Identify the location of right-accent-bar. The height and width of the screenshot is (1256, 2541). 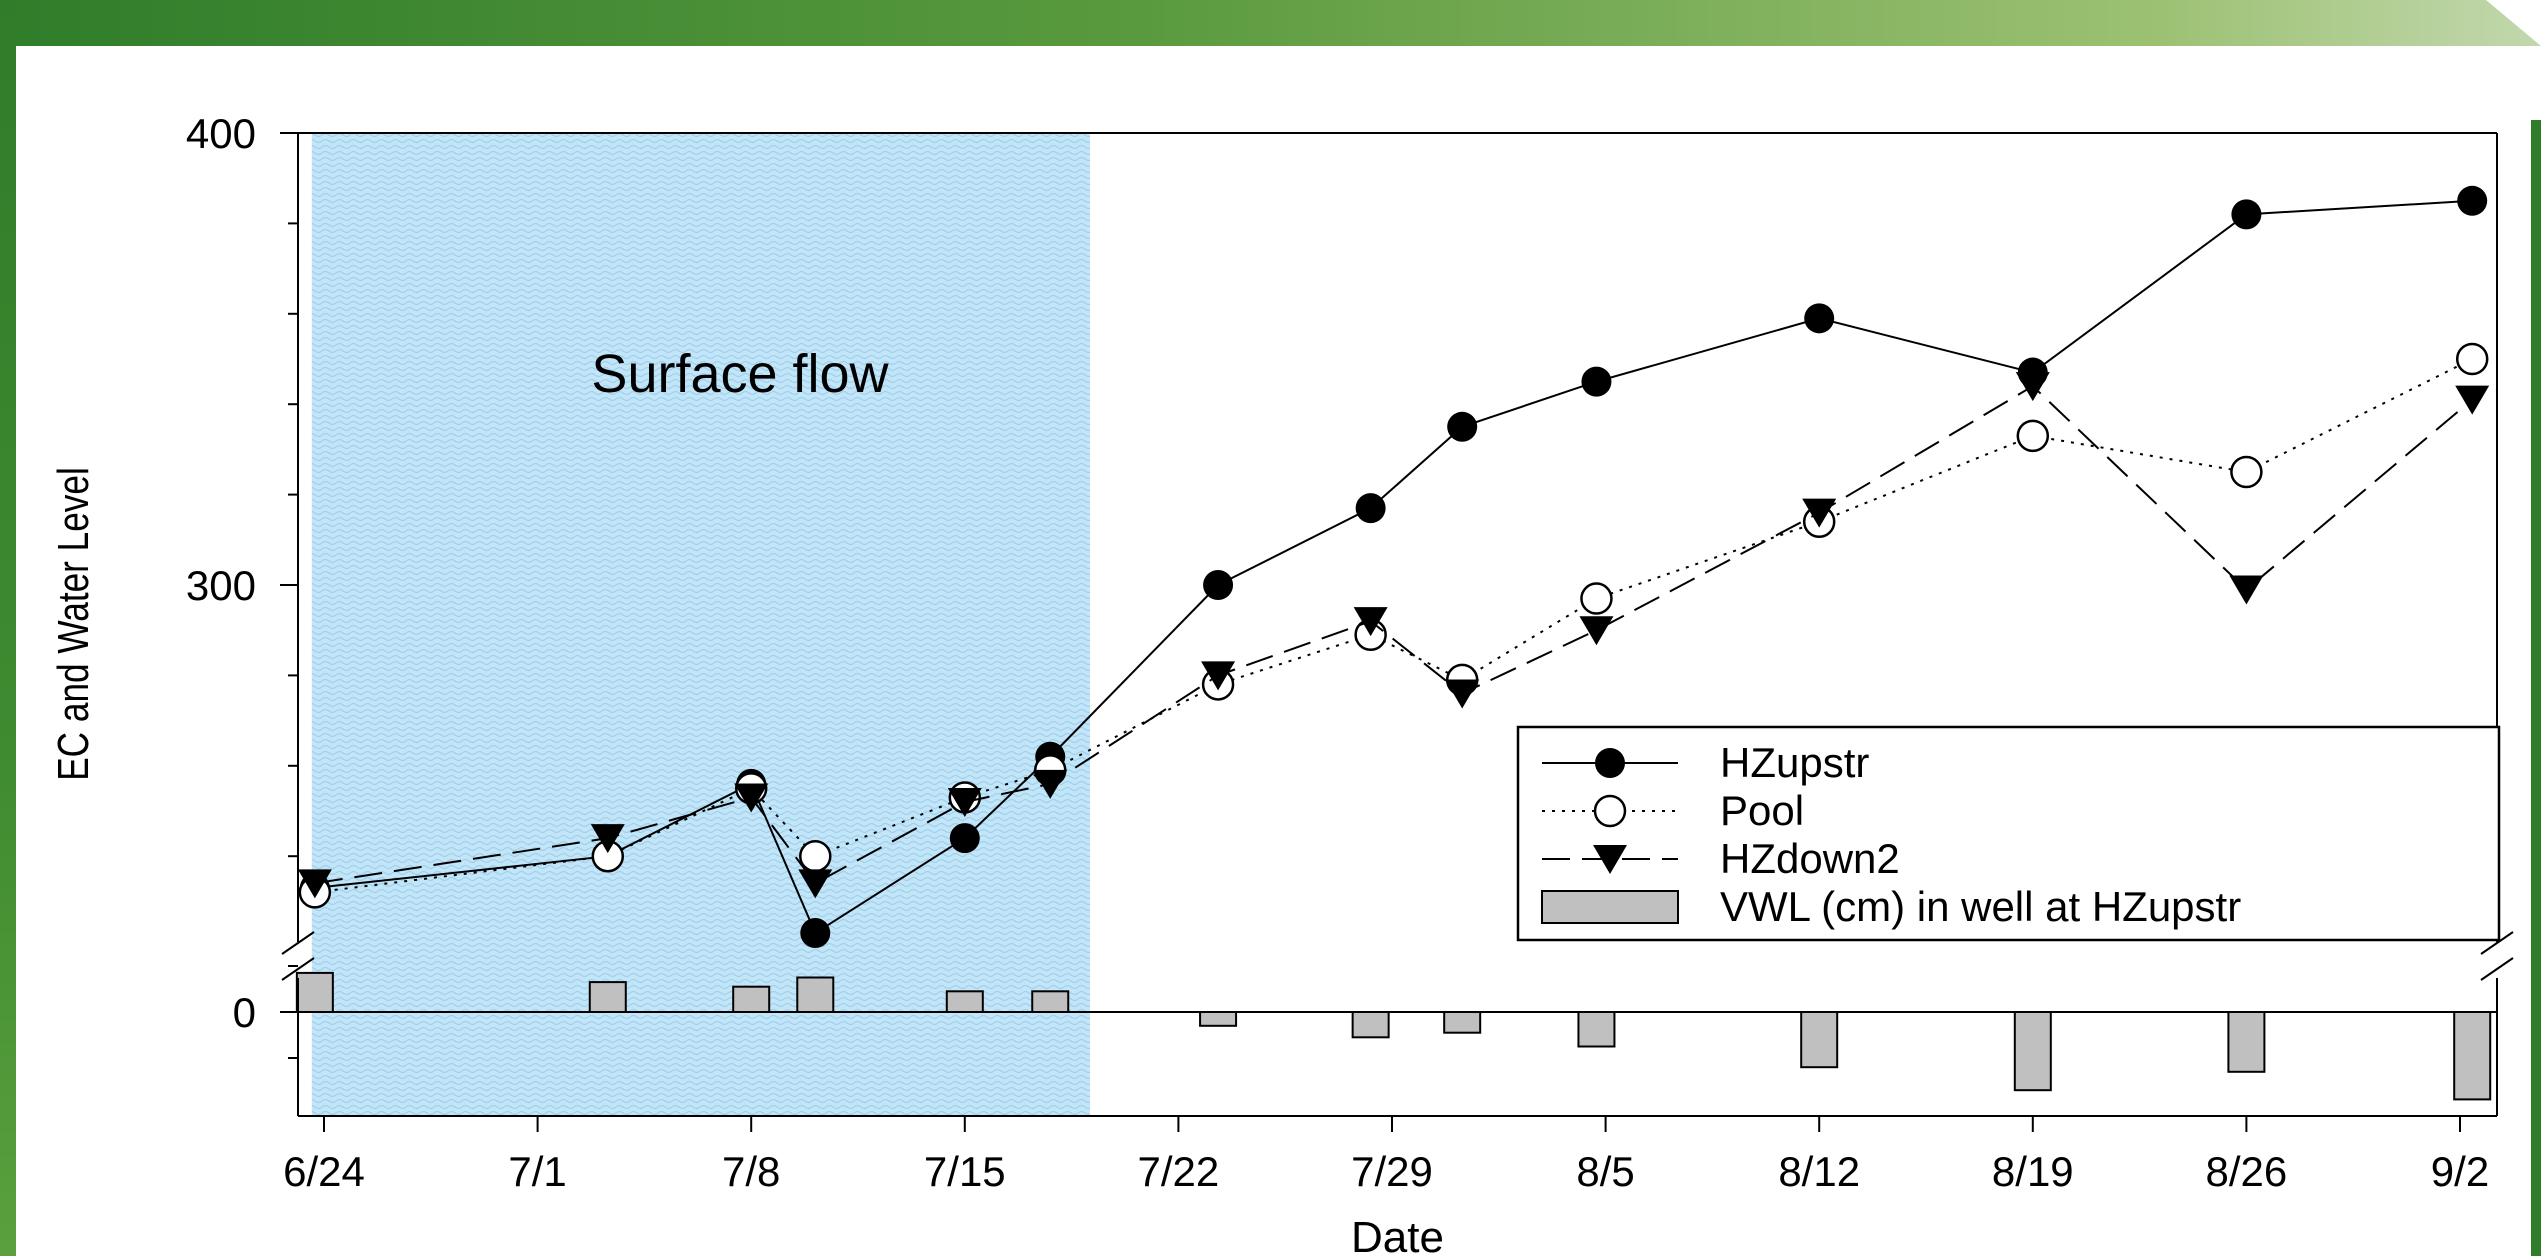
(2536, 688).